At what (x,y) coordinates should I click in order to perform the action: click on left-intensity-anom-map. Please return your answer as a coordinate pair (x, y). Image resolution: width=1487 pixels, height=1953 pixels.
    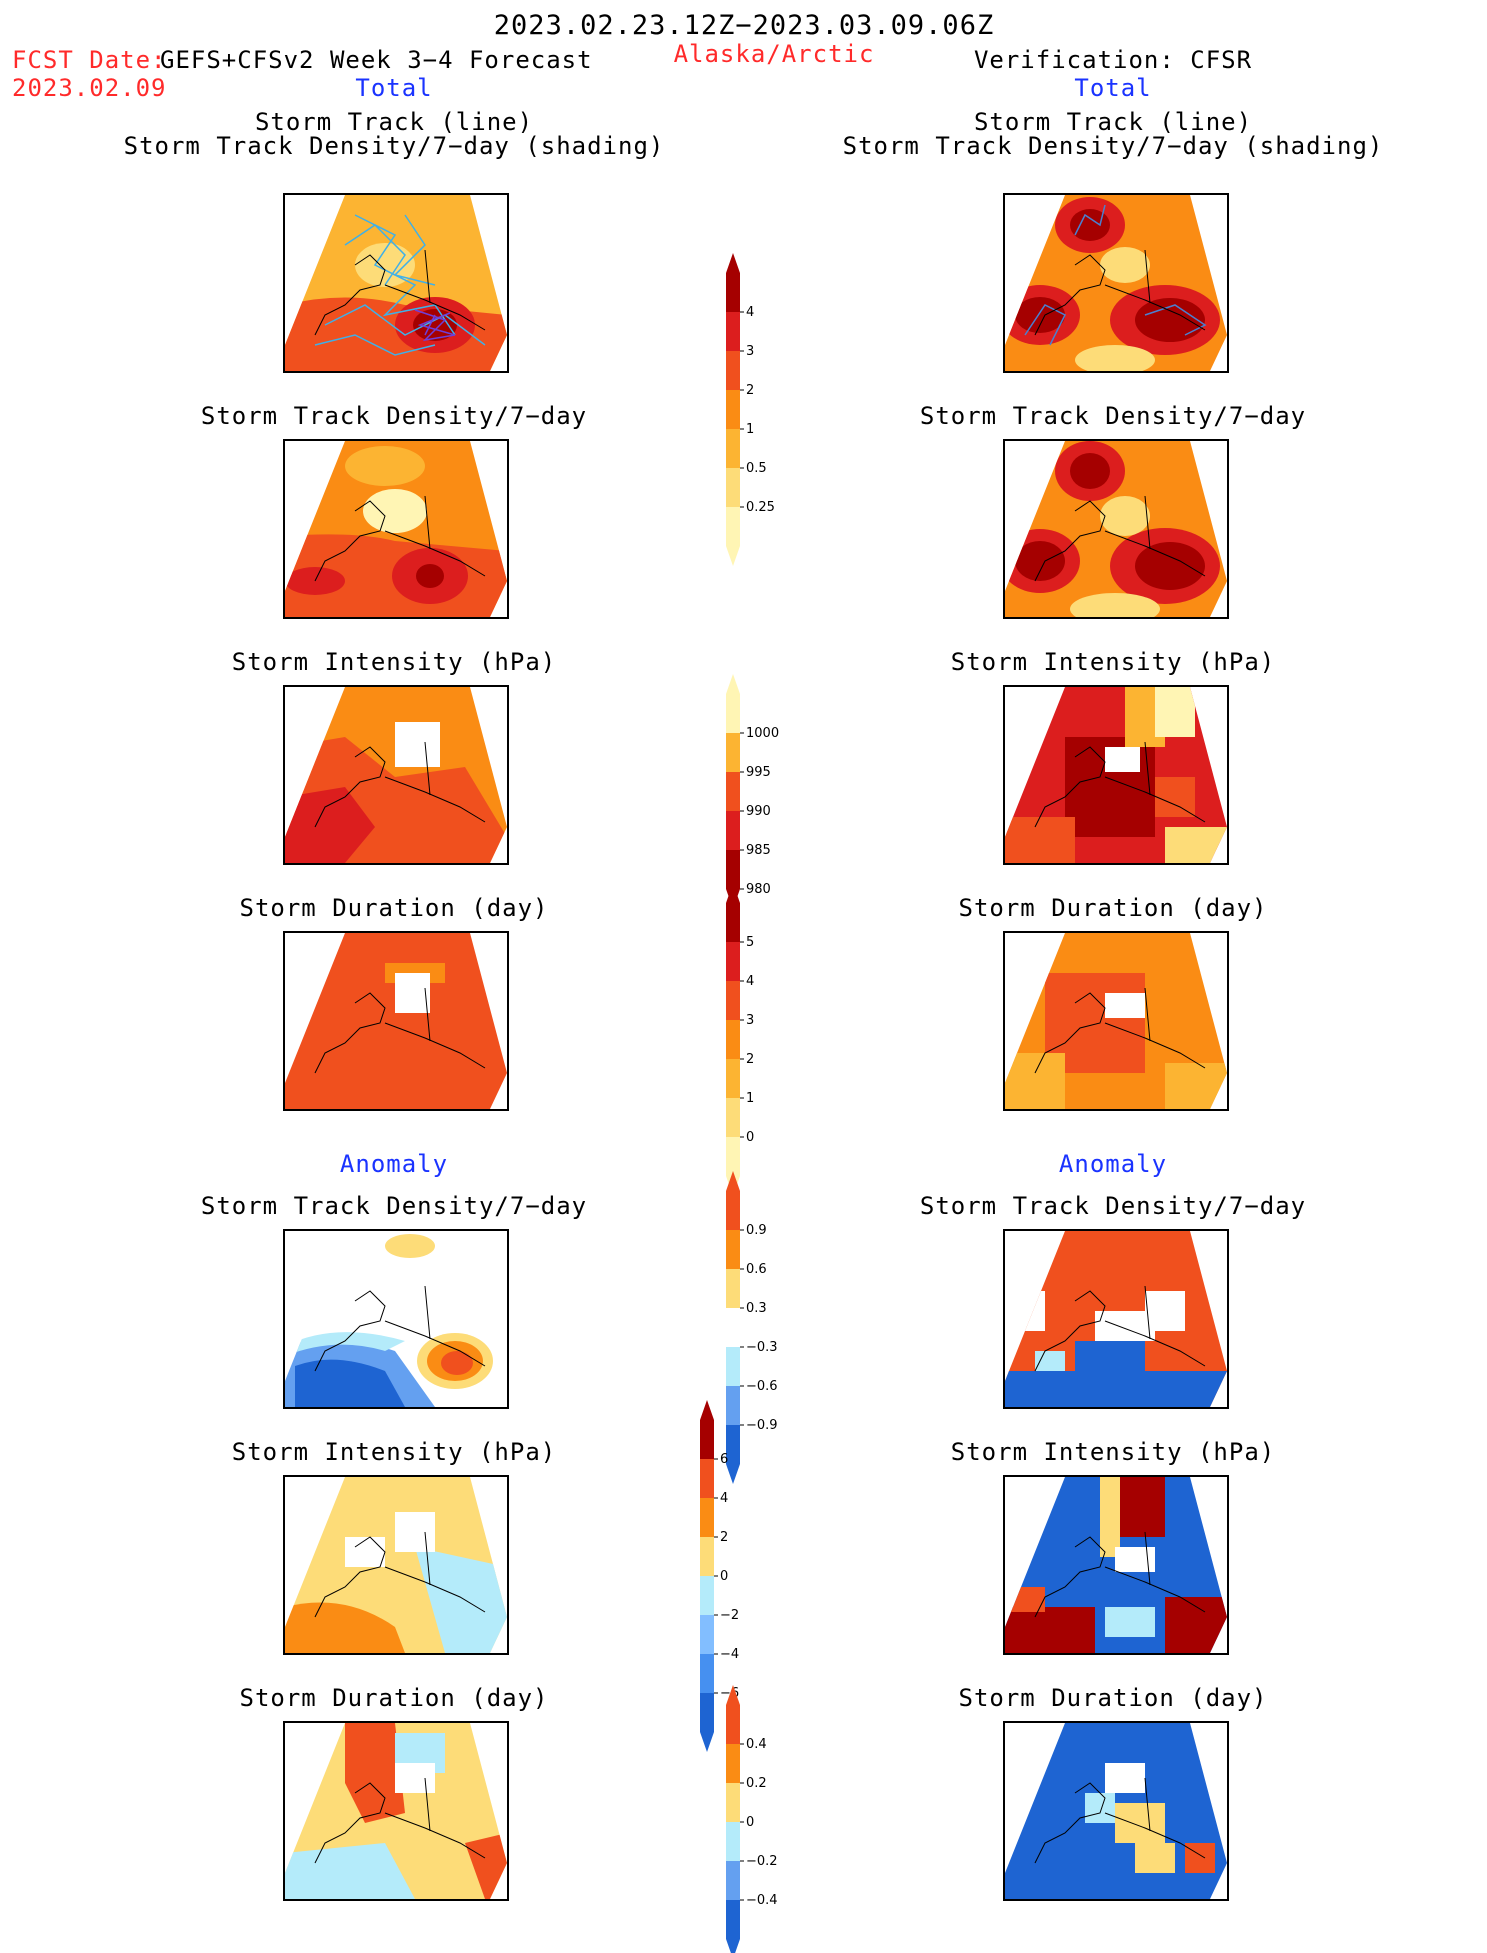
    Looking at the image, I should click on (396, 1565).